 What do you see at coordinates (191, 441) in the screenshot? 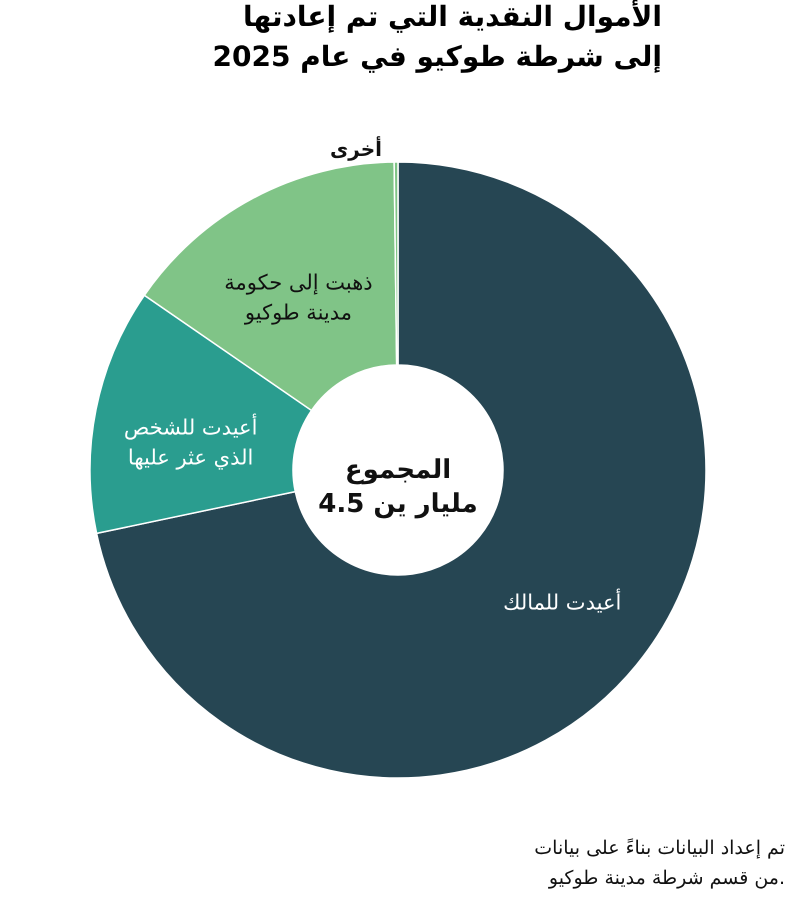
I see `slice-label: أعيدت للشخص الذي عثر عليها` at bounding box center [191, 441].